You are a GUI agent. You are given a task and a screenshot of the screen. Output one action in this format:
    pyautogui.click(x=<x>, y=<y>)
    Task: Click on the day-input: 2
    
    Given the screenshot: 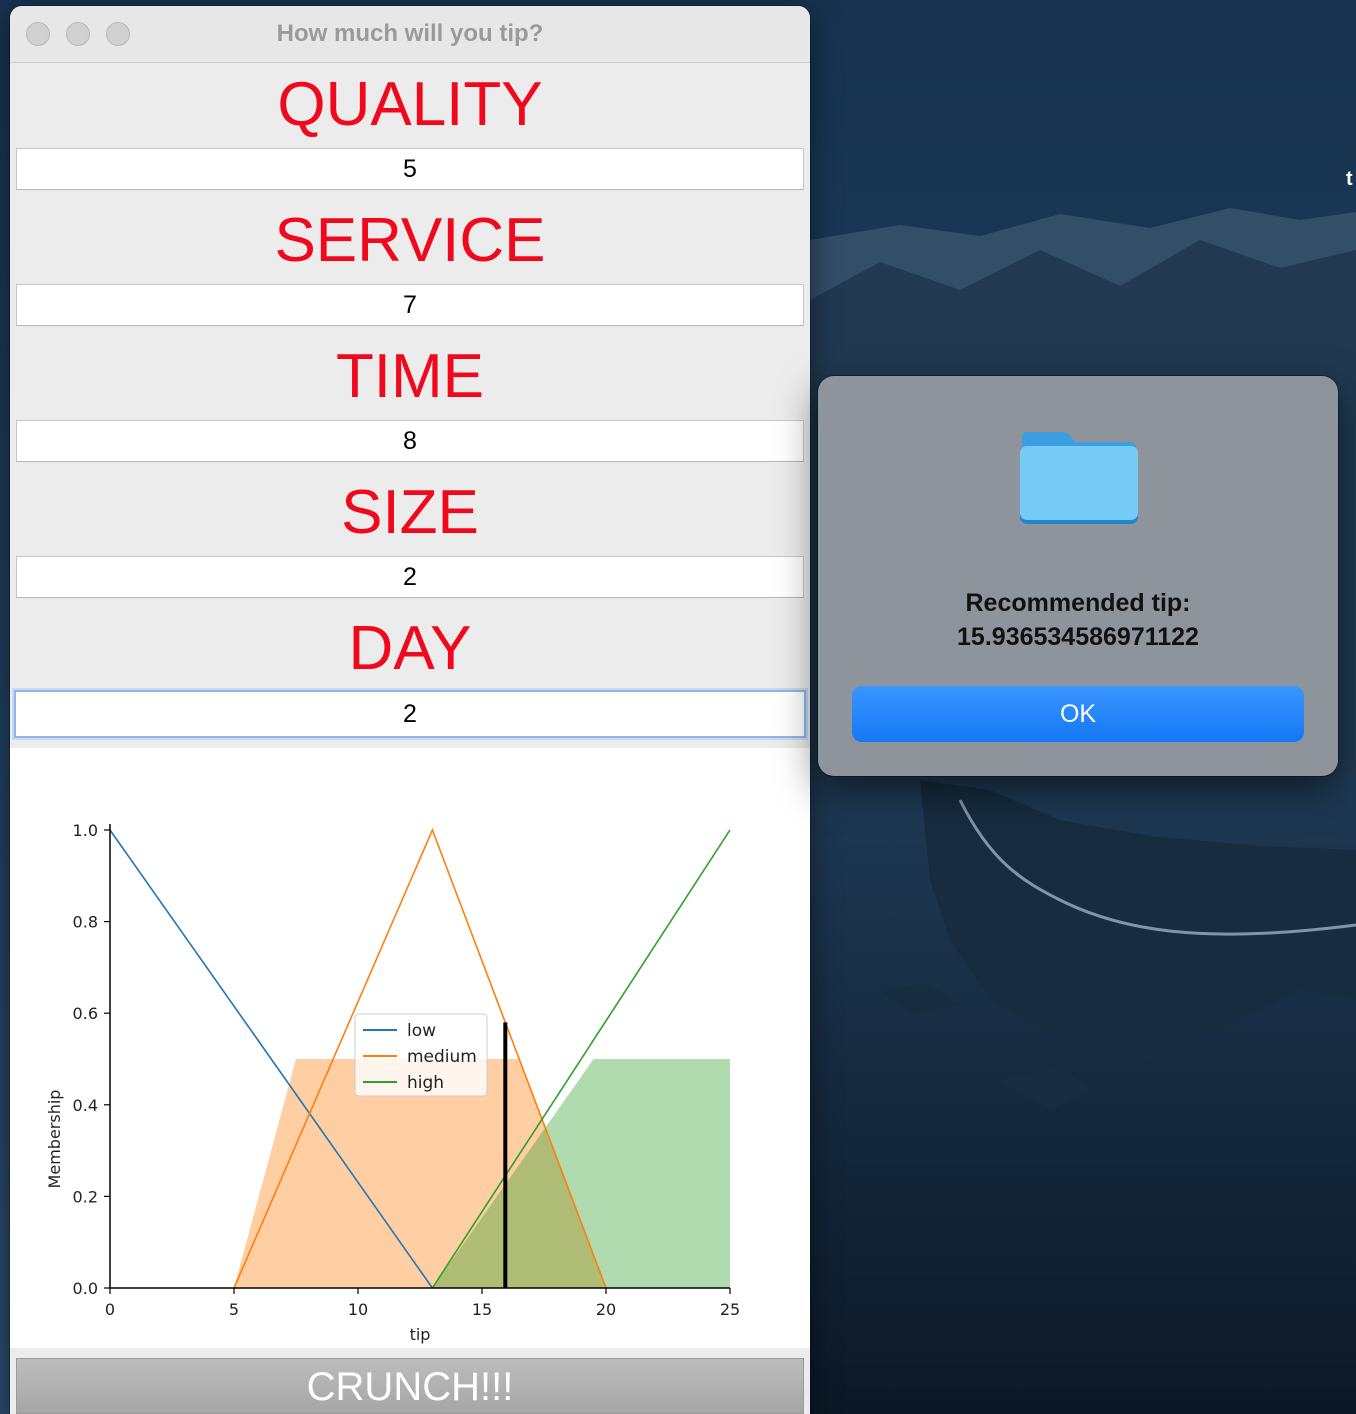 What is the action you would take?
    pyautogui.click(x=410, y=714)
    